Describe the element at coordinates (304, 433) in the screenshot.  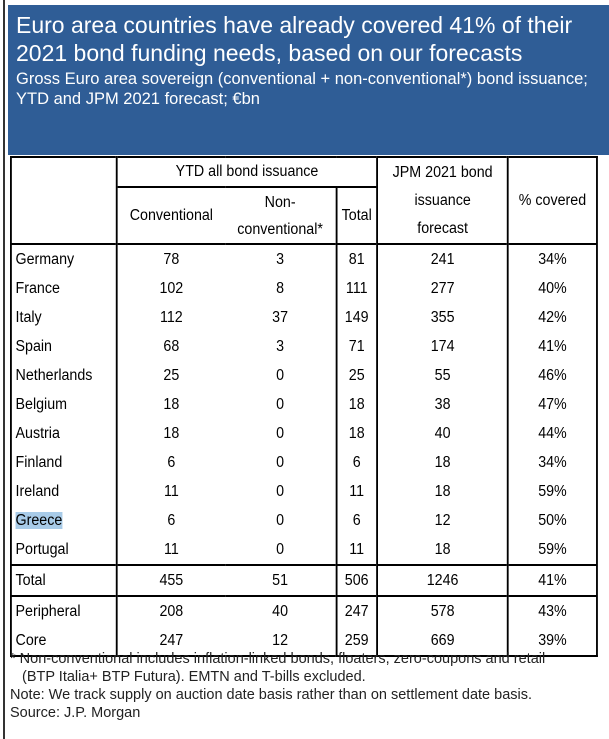
I see `table-row: Austria 18 0 18 40 44%` at that location.